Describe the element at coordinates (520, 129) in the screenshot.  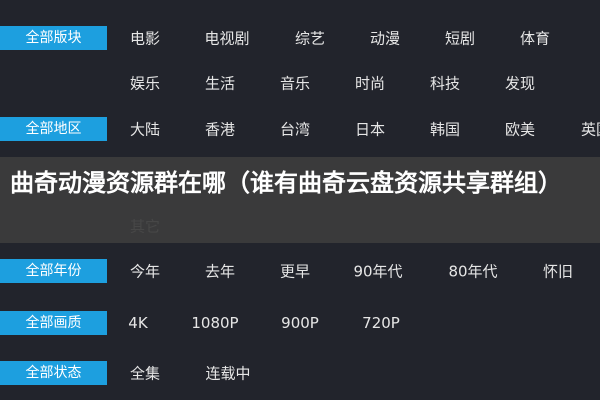
I see `filter-item: 欧美` at that location.